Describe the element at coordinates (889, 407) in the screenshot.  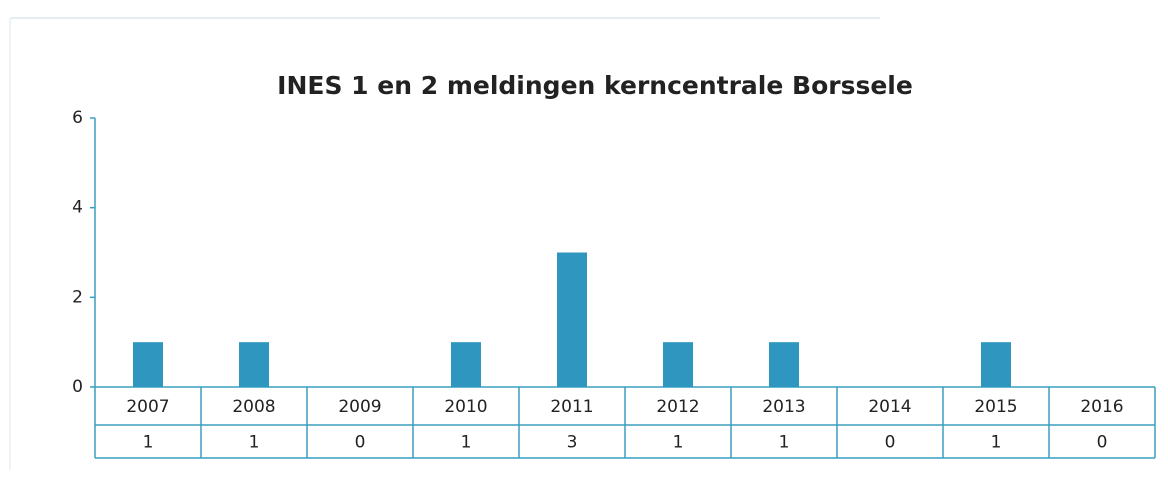
I see `x-tick-label: 2014` at that location.